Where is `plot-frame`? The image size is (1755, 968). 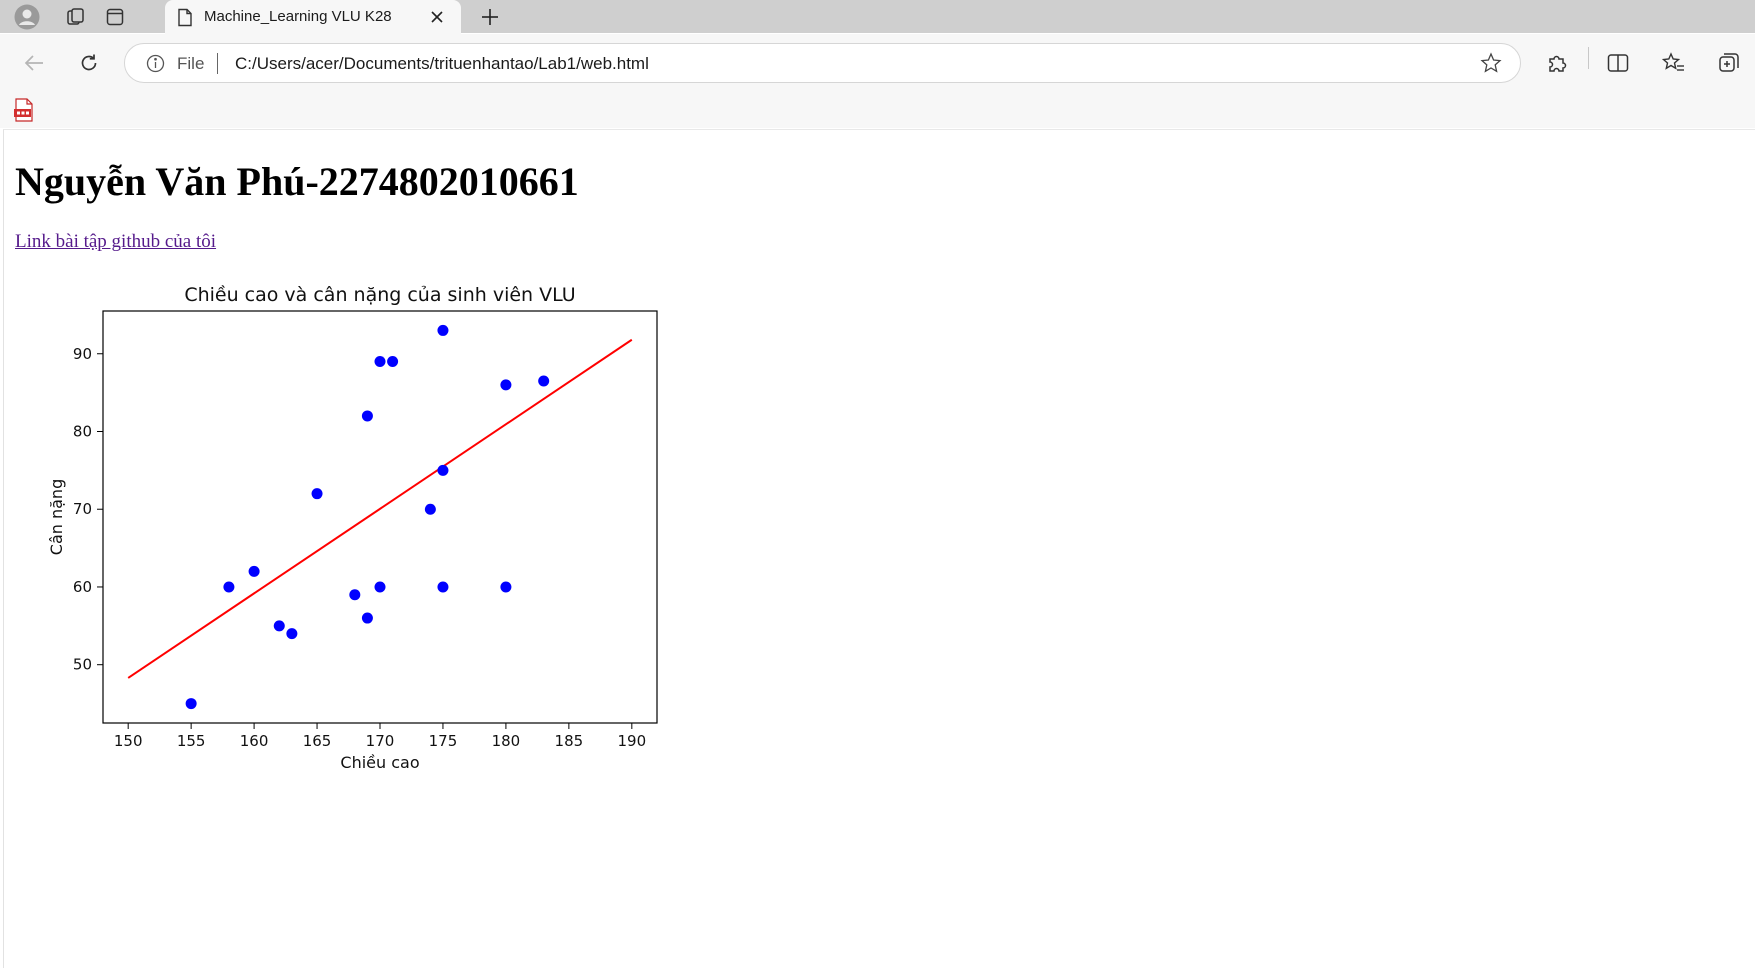
plot-frame is located at coordinates (380, 517).